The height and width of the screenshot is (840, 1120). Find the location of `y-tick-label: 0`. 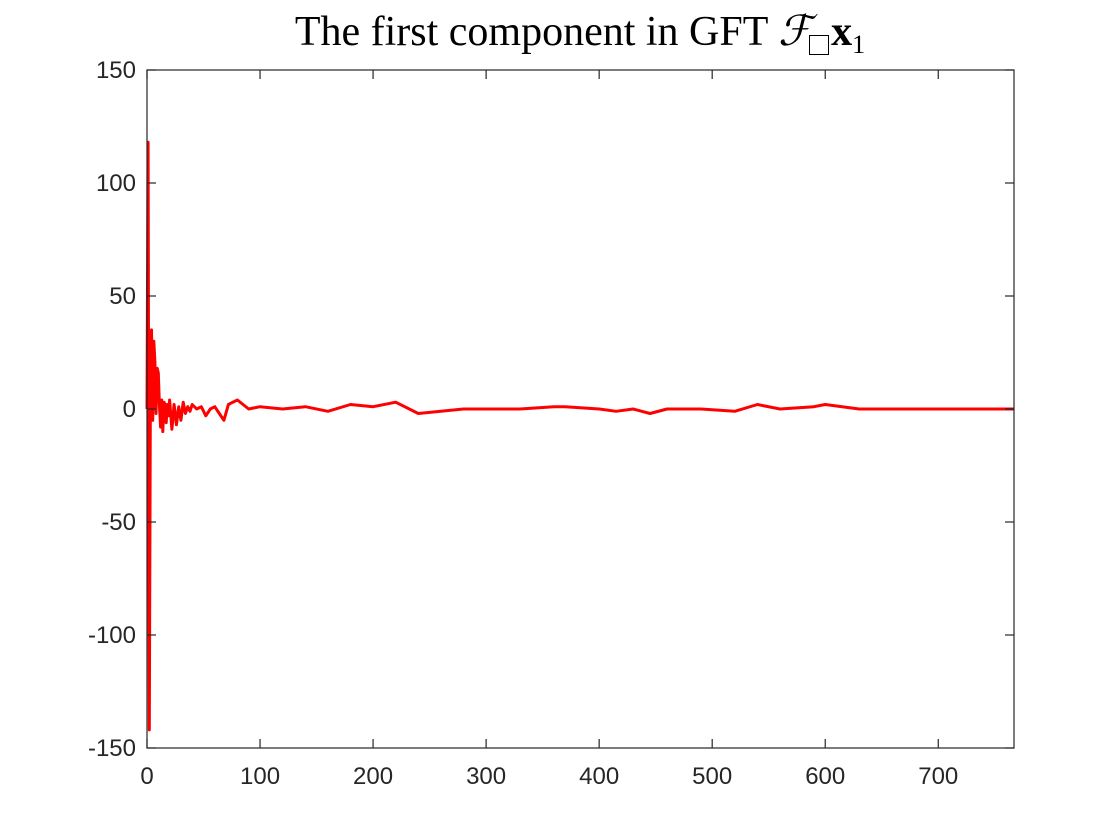

y-tick-label: 0 is located at coordinates (129, 409).